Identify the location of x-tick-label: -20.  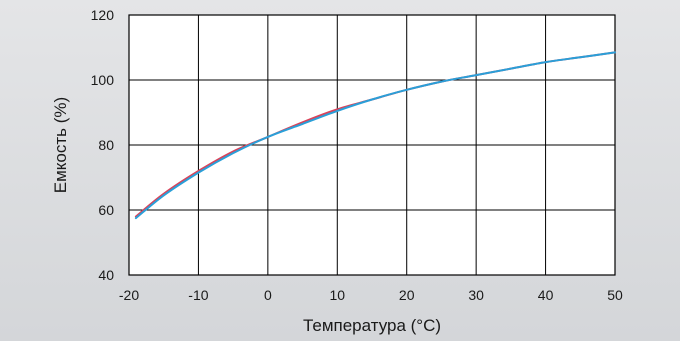
(129, 295).